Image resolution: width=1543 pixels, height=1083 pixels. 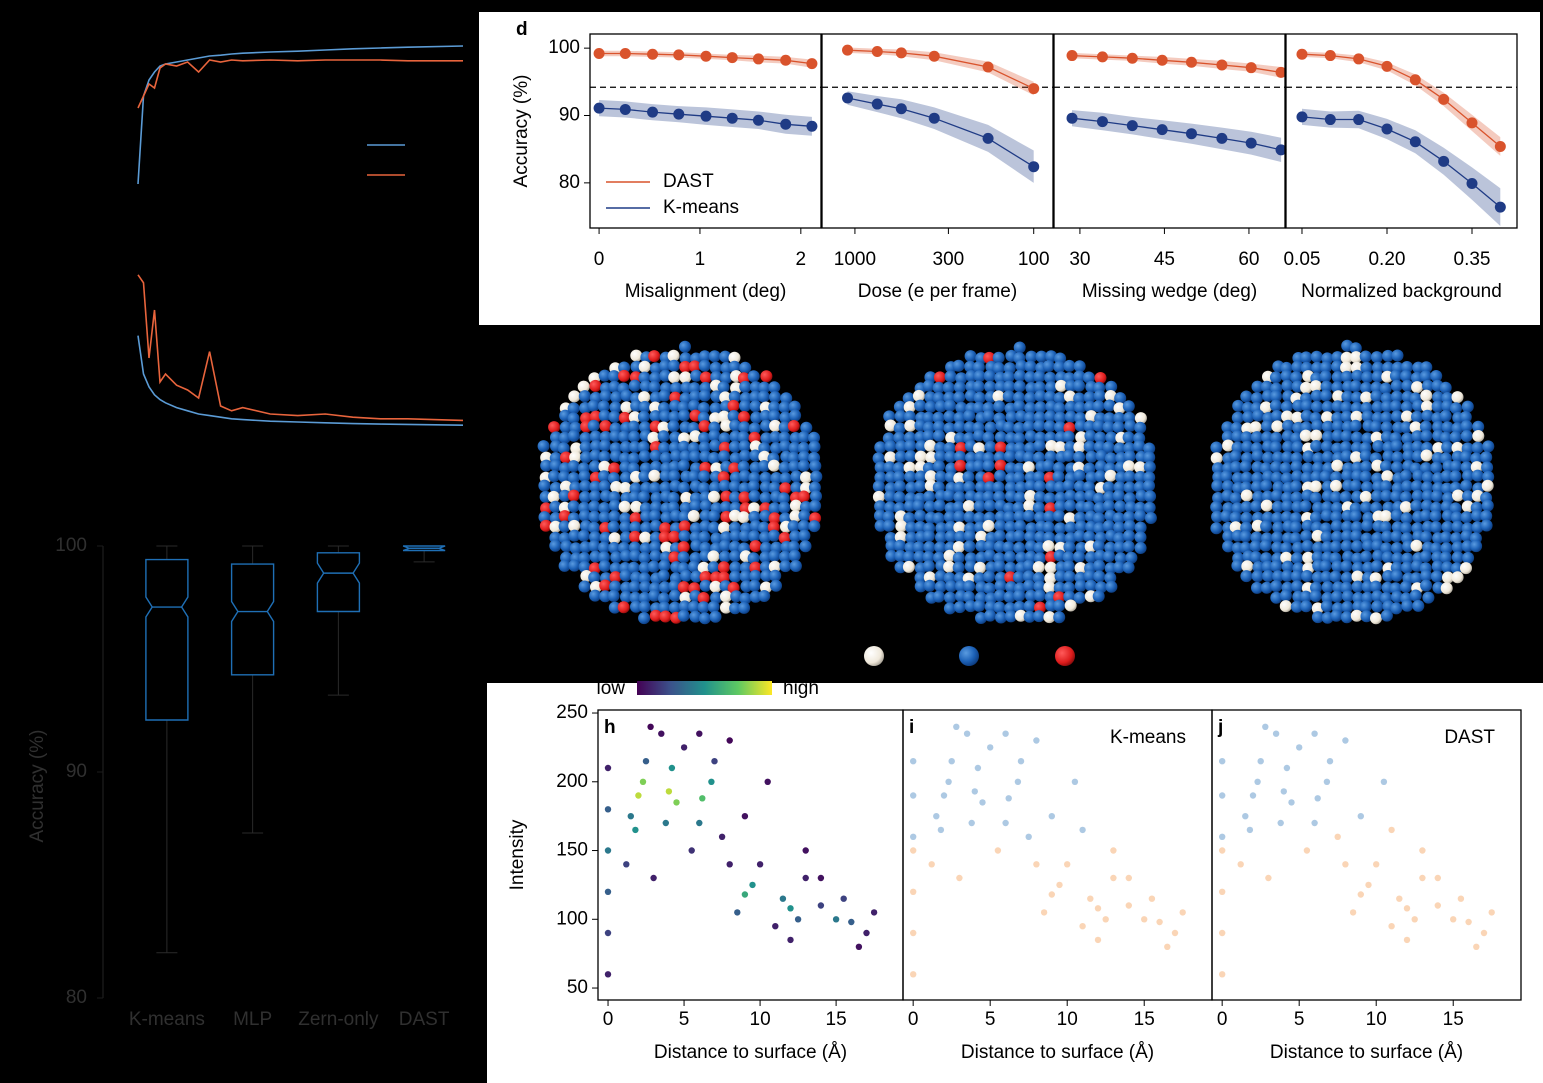 What do you see at coordinates (1301, 259) in the screenshot?
I see `x-tick-label: 0.05` at bounding box center [1301, 259].